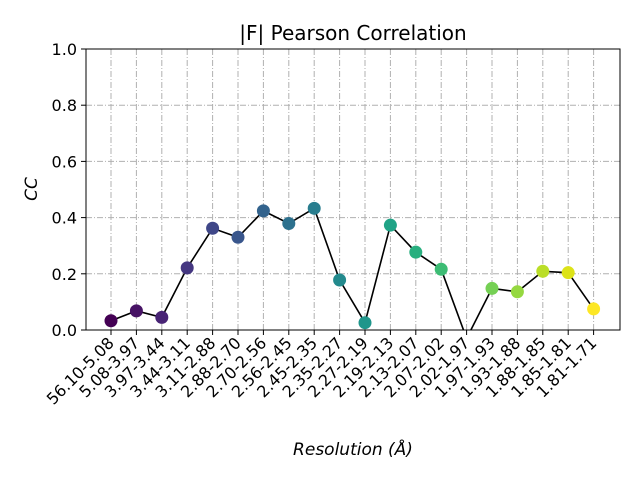 The height and width of the screenshot is (480, 640). I want to click on y-tick-label: 1.0, so click(64, 49).